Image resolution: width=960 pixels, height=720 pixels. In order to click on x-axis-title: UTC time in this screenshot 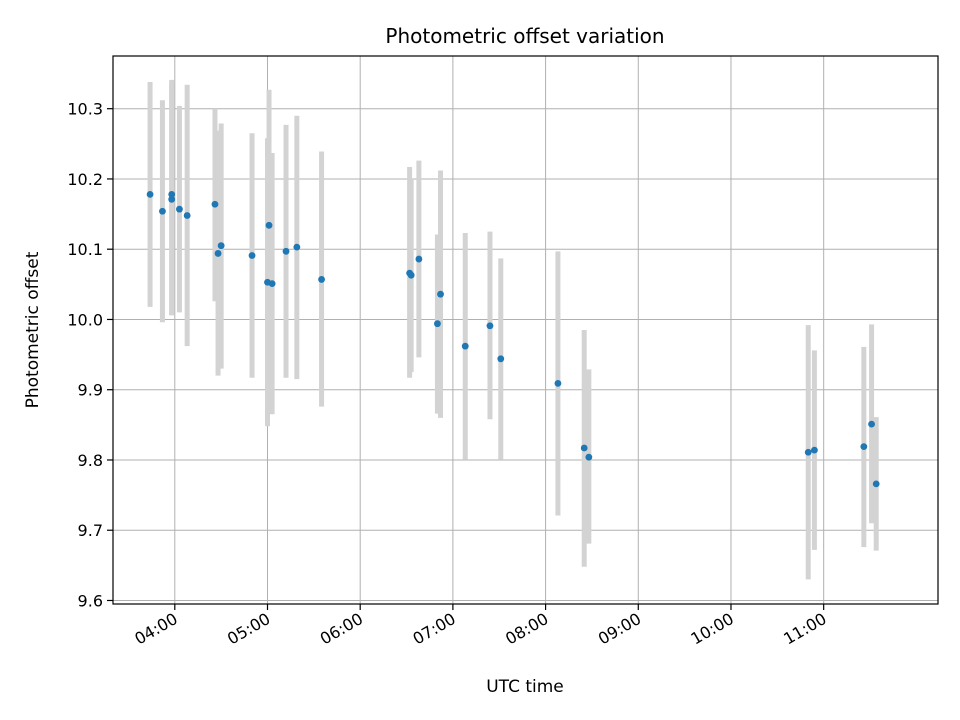, I will do `click(525, 687)`.